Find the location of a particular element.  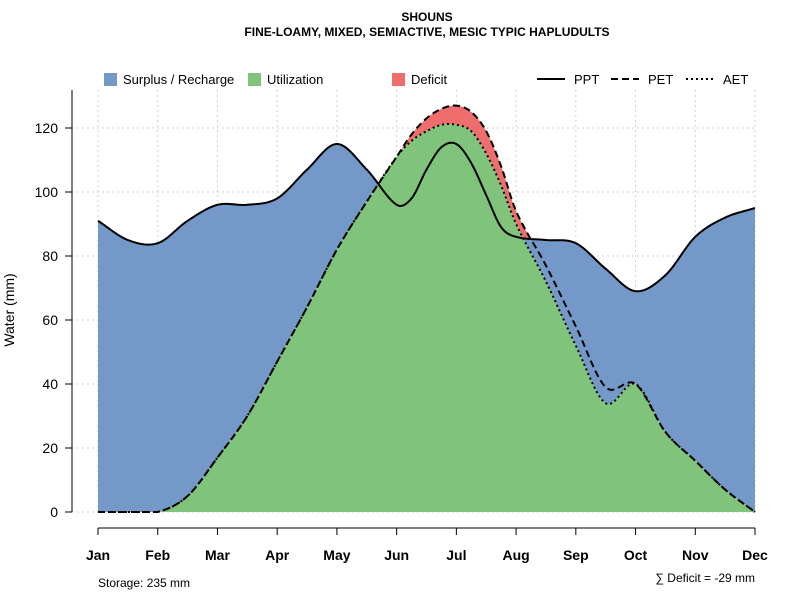

y-tick-label: 0 is located at coordinates (54, 512).